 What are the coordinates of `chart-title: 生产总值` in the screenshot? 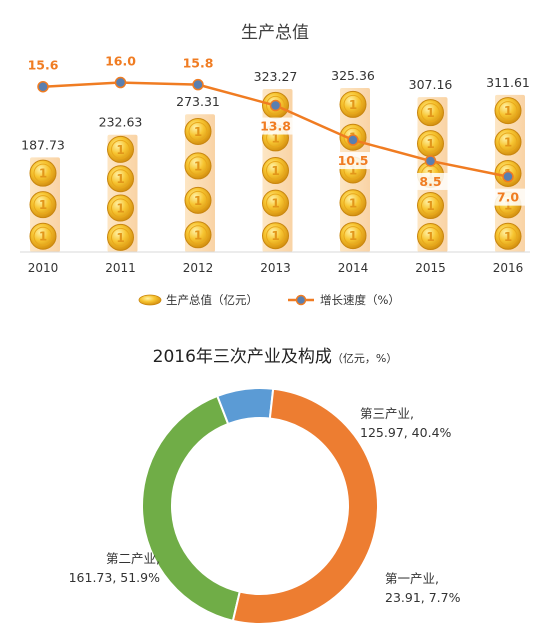 It's located at (275, 33).